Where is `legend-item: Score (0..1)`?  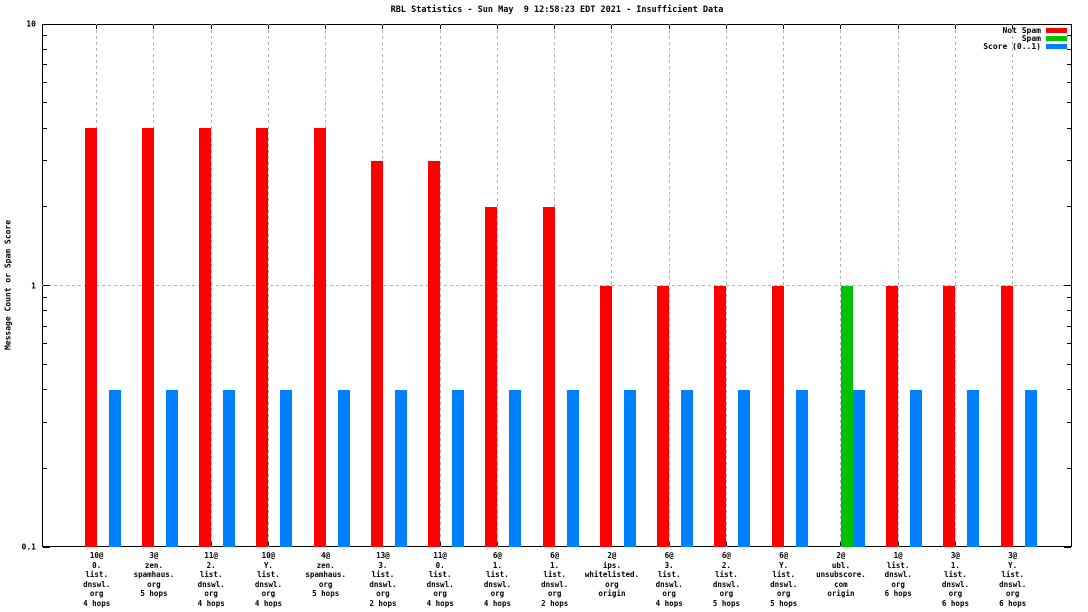
legend-item: Score (0..1) is located at coordinates (1025, 46).